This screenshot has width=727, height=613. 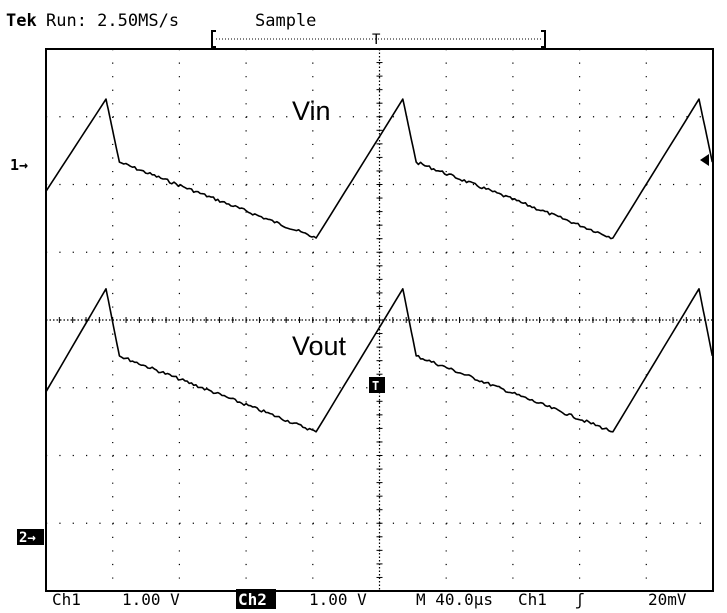 I want to click on trigger-source: Ch1, so click(x=532, y=599).